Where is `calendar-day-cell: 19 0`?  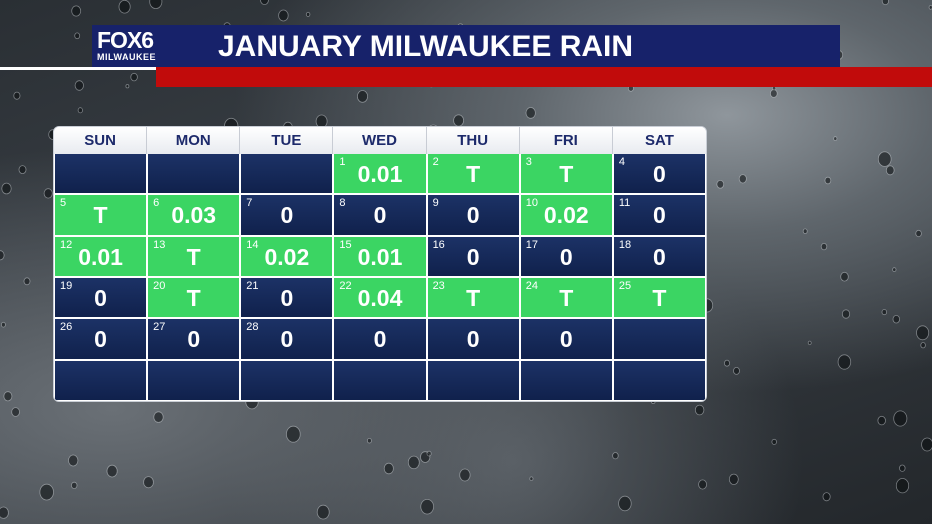 calendar-day-cell: 19 0 is located at coordinates (101, 297).